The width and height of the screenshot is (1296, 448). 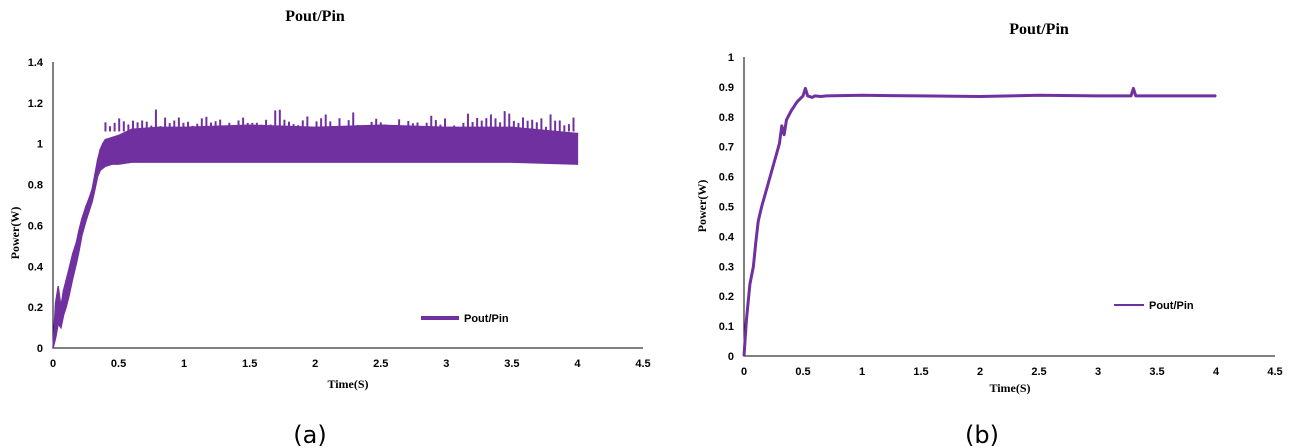 What do you see at coordinates (702, 206) in the screenshot?
I see `chart-b-y-label: Power(W)` at bounding box center [702, 206].